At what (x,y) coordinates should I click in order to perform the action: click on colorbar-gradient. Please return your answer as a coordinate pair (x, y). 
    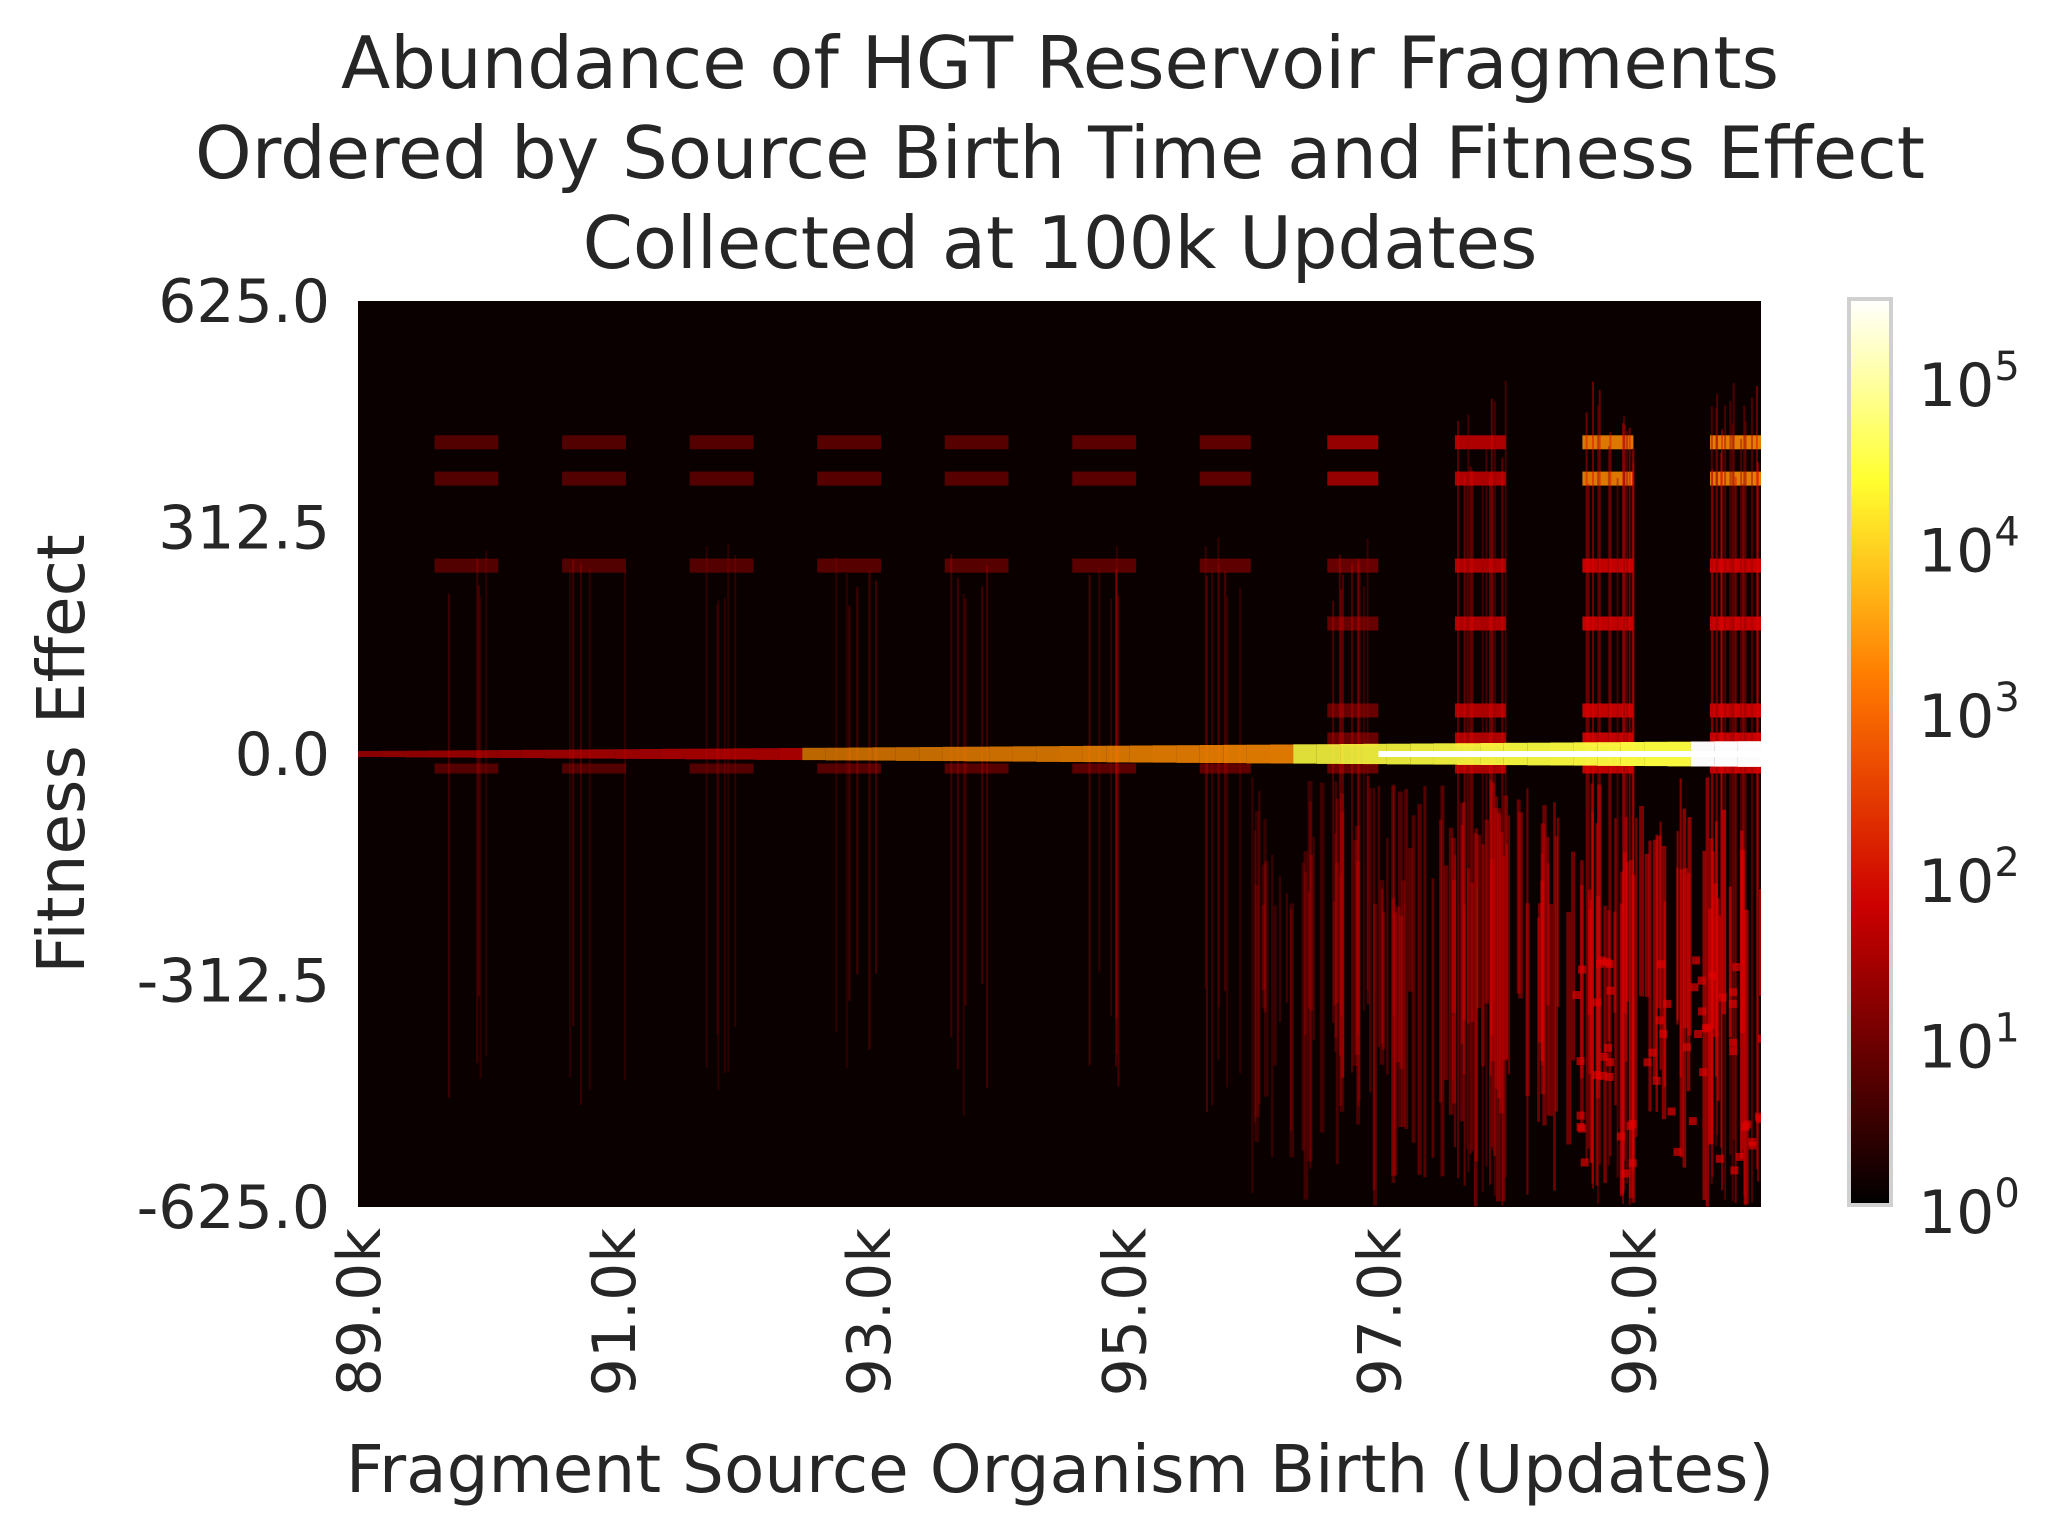
    Looking at the image, I should click on (1870, 752).